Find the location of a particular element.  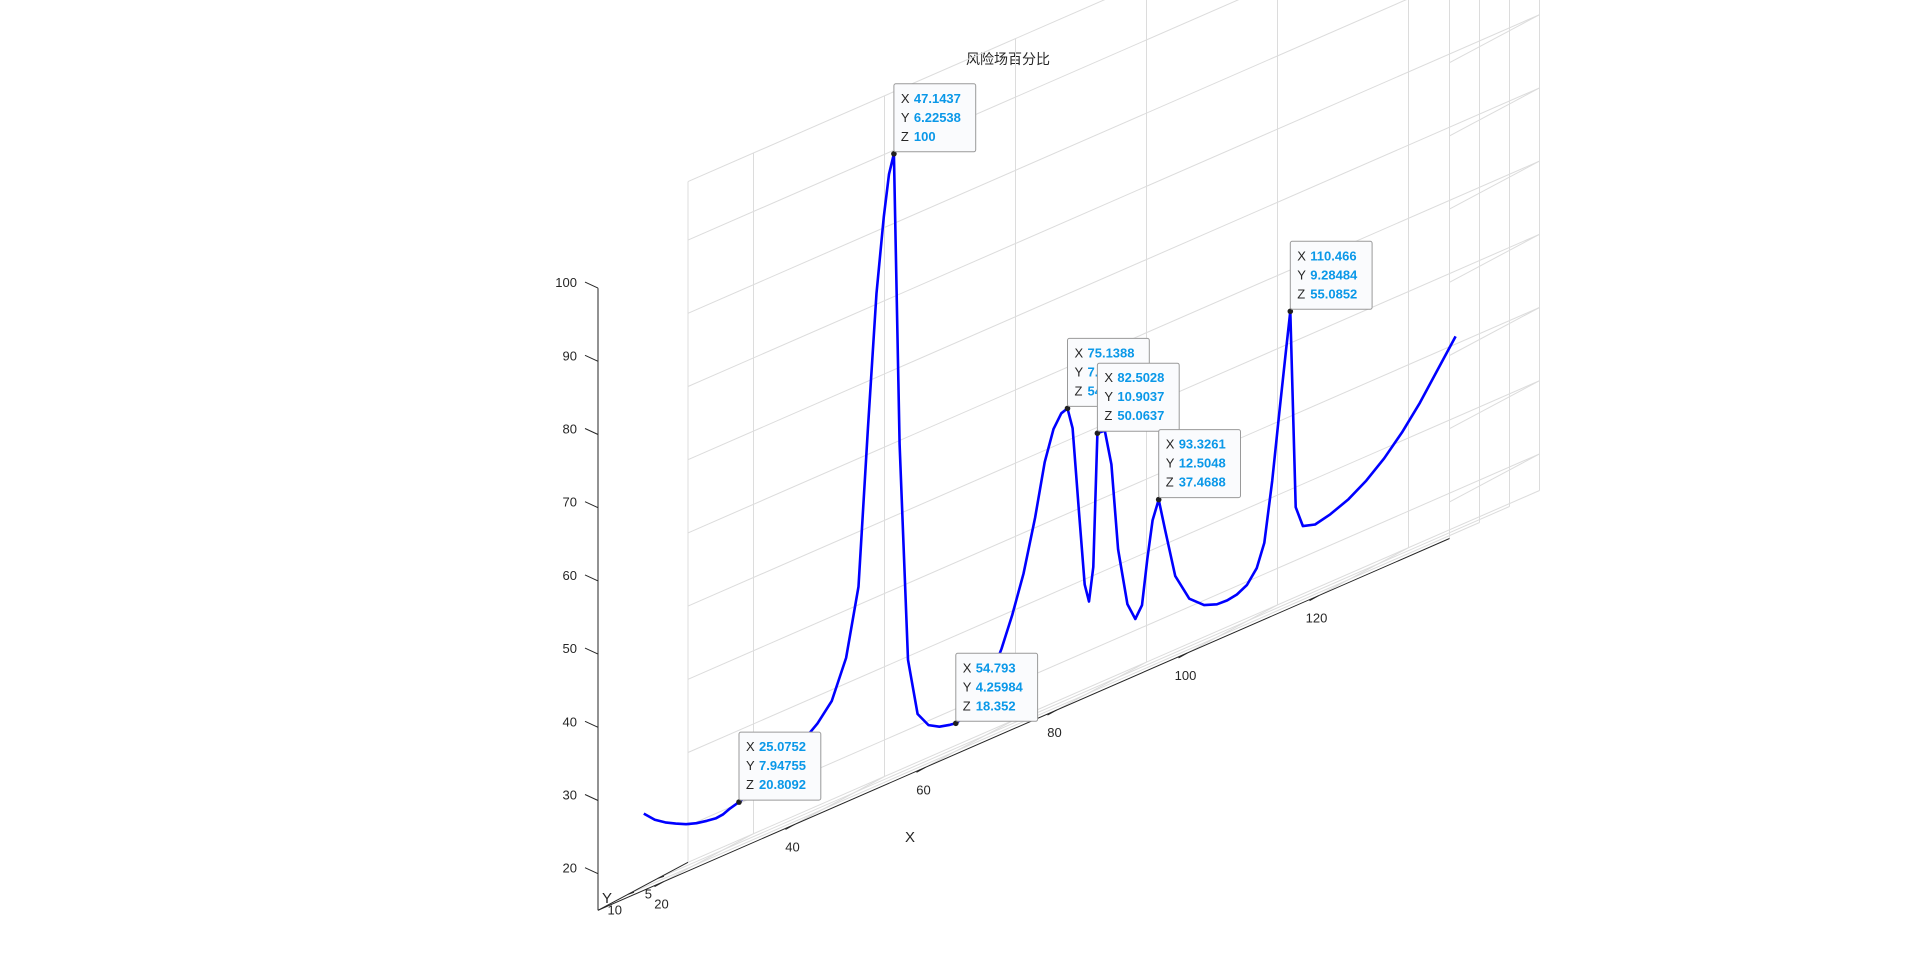

data-tip-value: 82.5028 is located at coordinates (1140, 377).